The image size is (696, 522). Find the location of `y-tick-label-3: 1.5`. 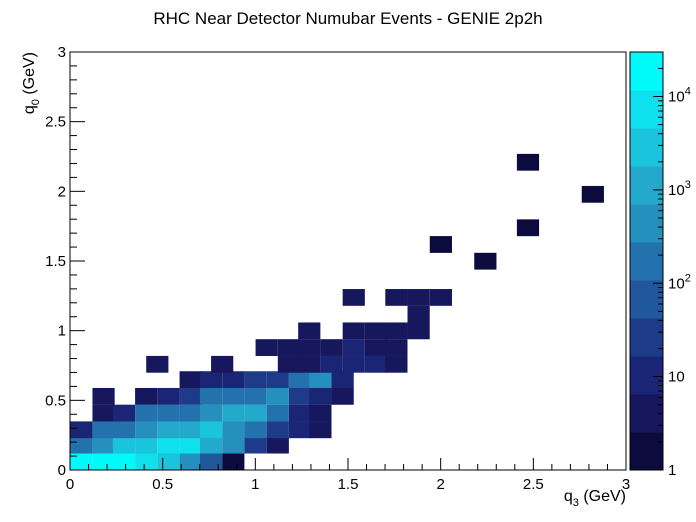

y-tick-label-3: 1.5 is located at coordinates (55, 261).